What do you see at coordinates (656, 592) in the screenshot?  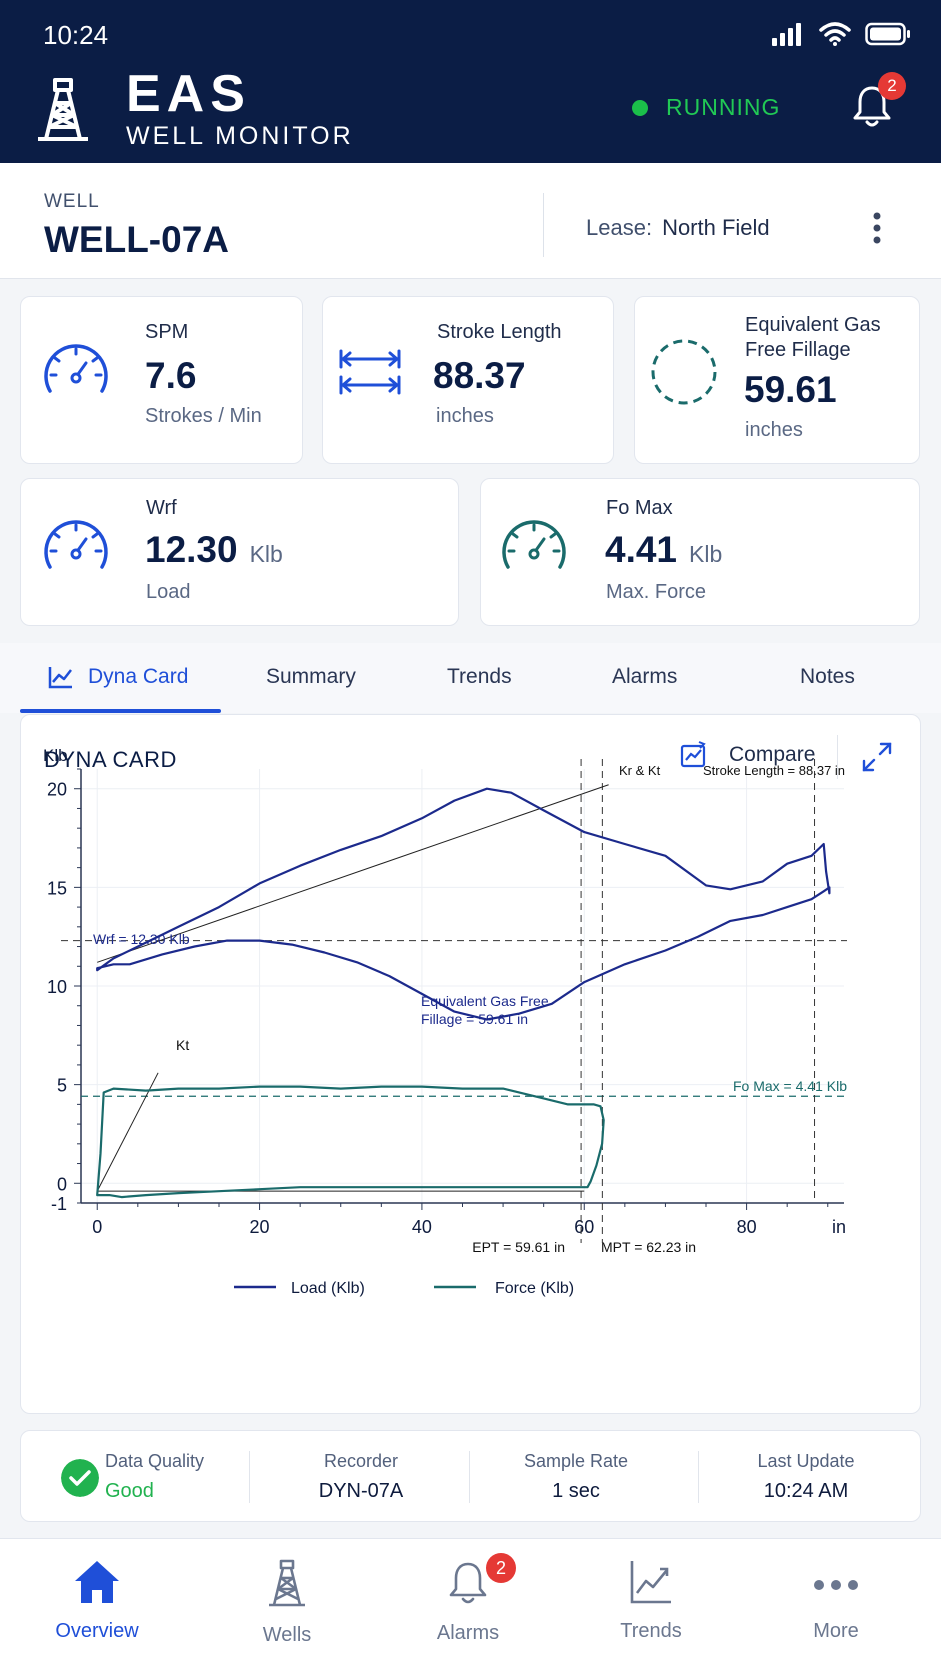 I see `fo-max-sub: Max. Force` at bounding box center [656, 592].